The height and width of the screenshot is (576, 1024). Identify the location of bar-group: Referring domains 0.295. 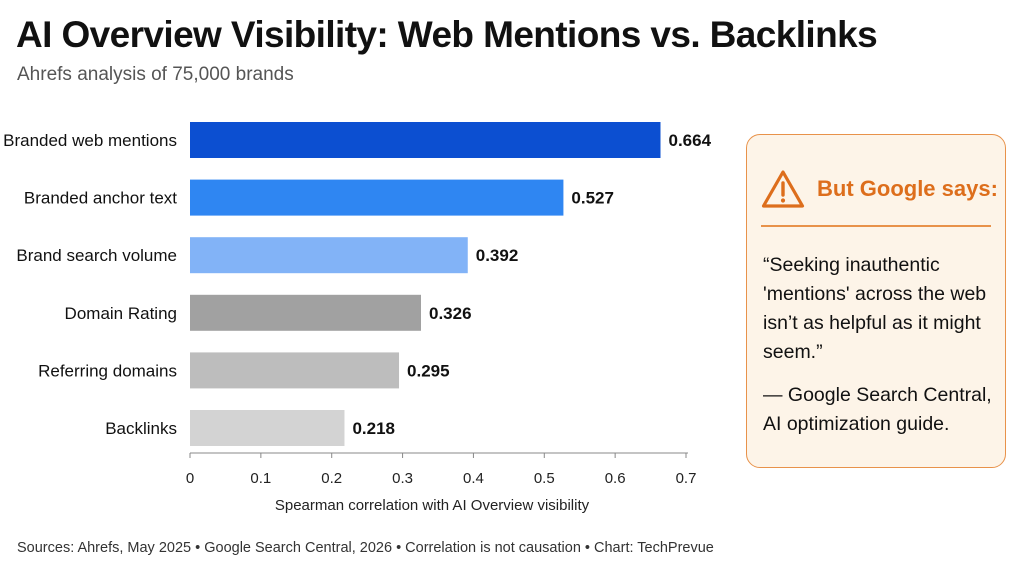
(244, 370).